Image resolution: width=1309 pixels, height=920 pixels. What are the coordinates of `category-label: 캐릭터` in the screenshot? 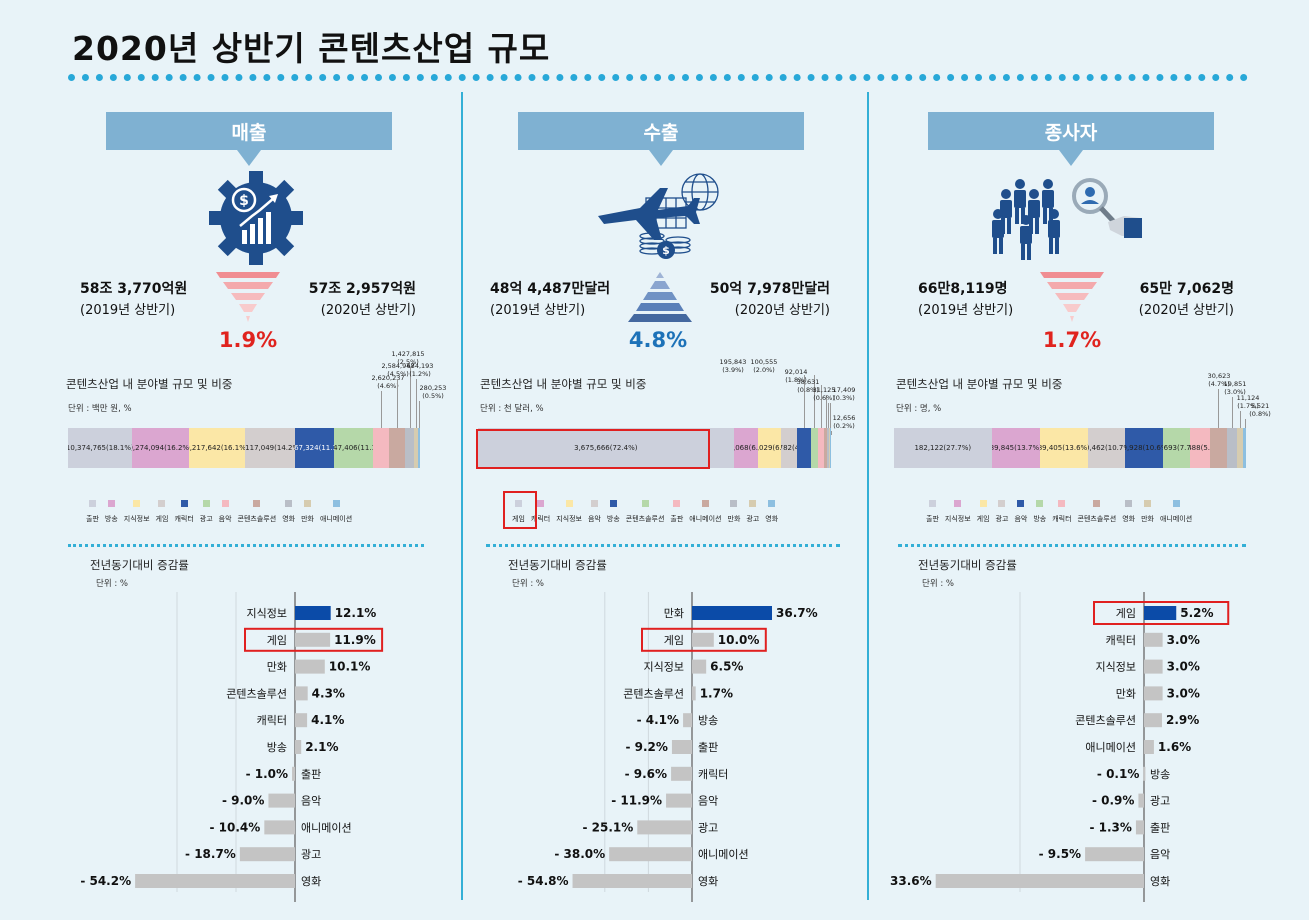 It's located at (1121, 640).